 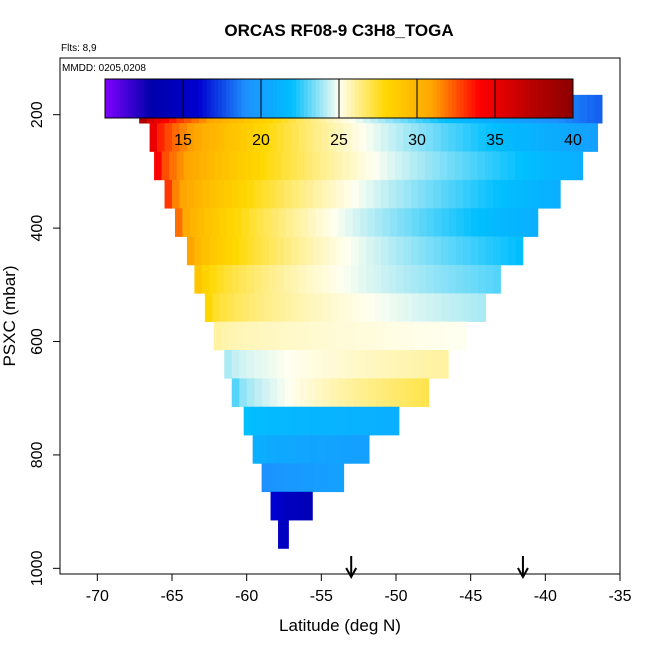 I want to click on heatmap-cell-r3-c15, so click(x=280, y=194).